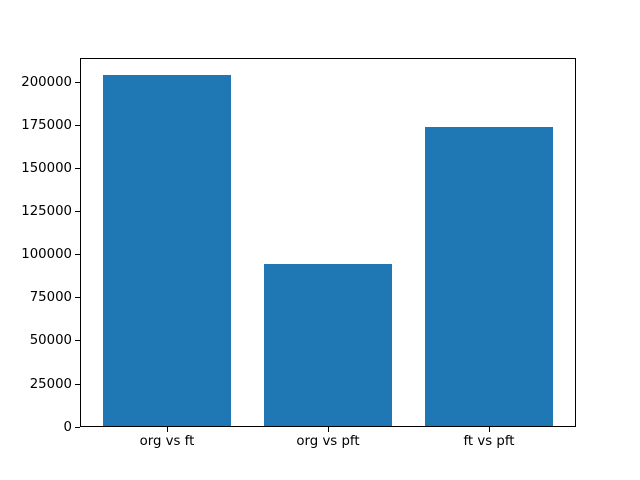 This screenshot has width=640, height=480. Describe the element at coordinates (46, 255) in the screenshot. I see `y-tick-label: 100000` at that location.